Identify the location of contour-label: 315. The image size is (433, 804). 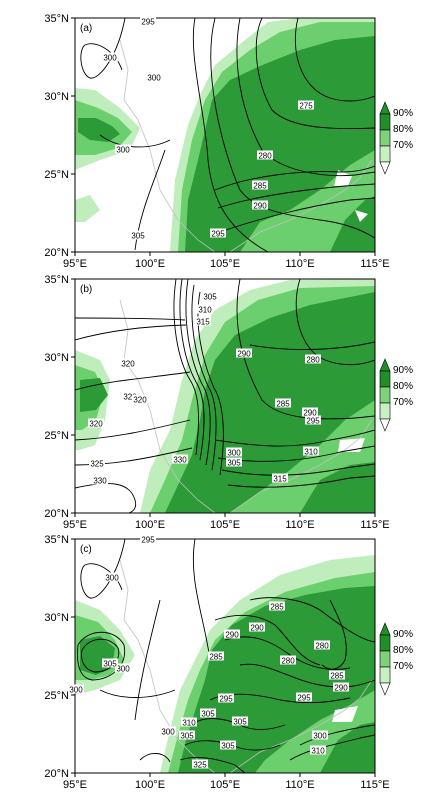
(280, 479).